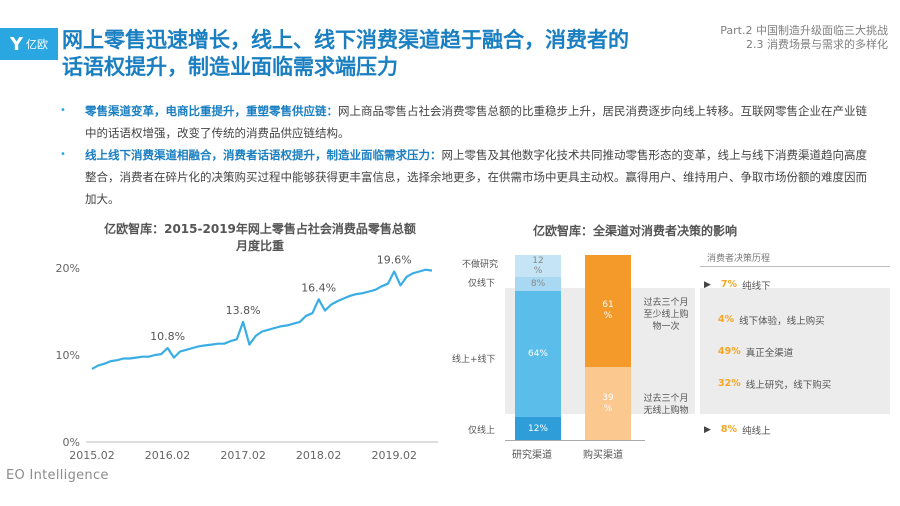 The width and height of the screenshot is (900, 506). I want to click on line-chart-title: 亿欧智库：2015-2019年网上零售占社会消费品零售总额 月度比重, so click(260, 238).